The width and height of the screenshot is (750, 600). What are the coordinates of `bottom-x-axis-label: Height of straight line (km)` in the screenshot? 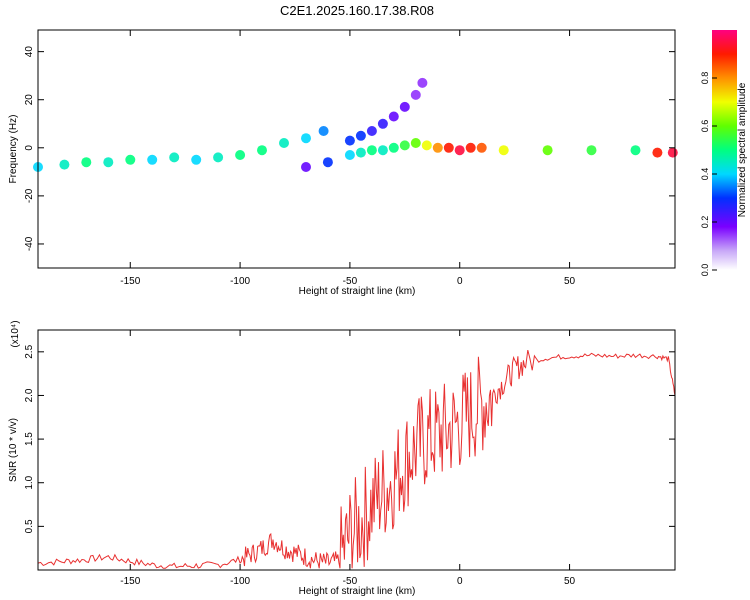 It's located at (357, 591).